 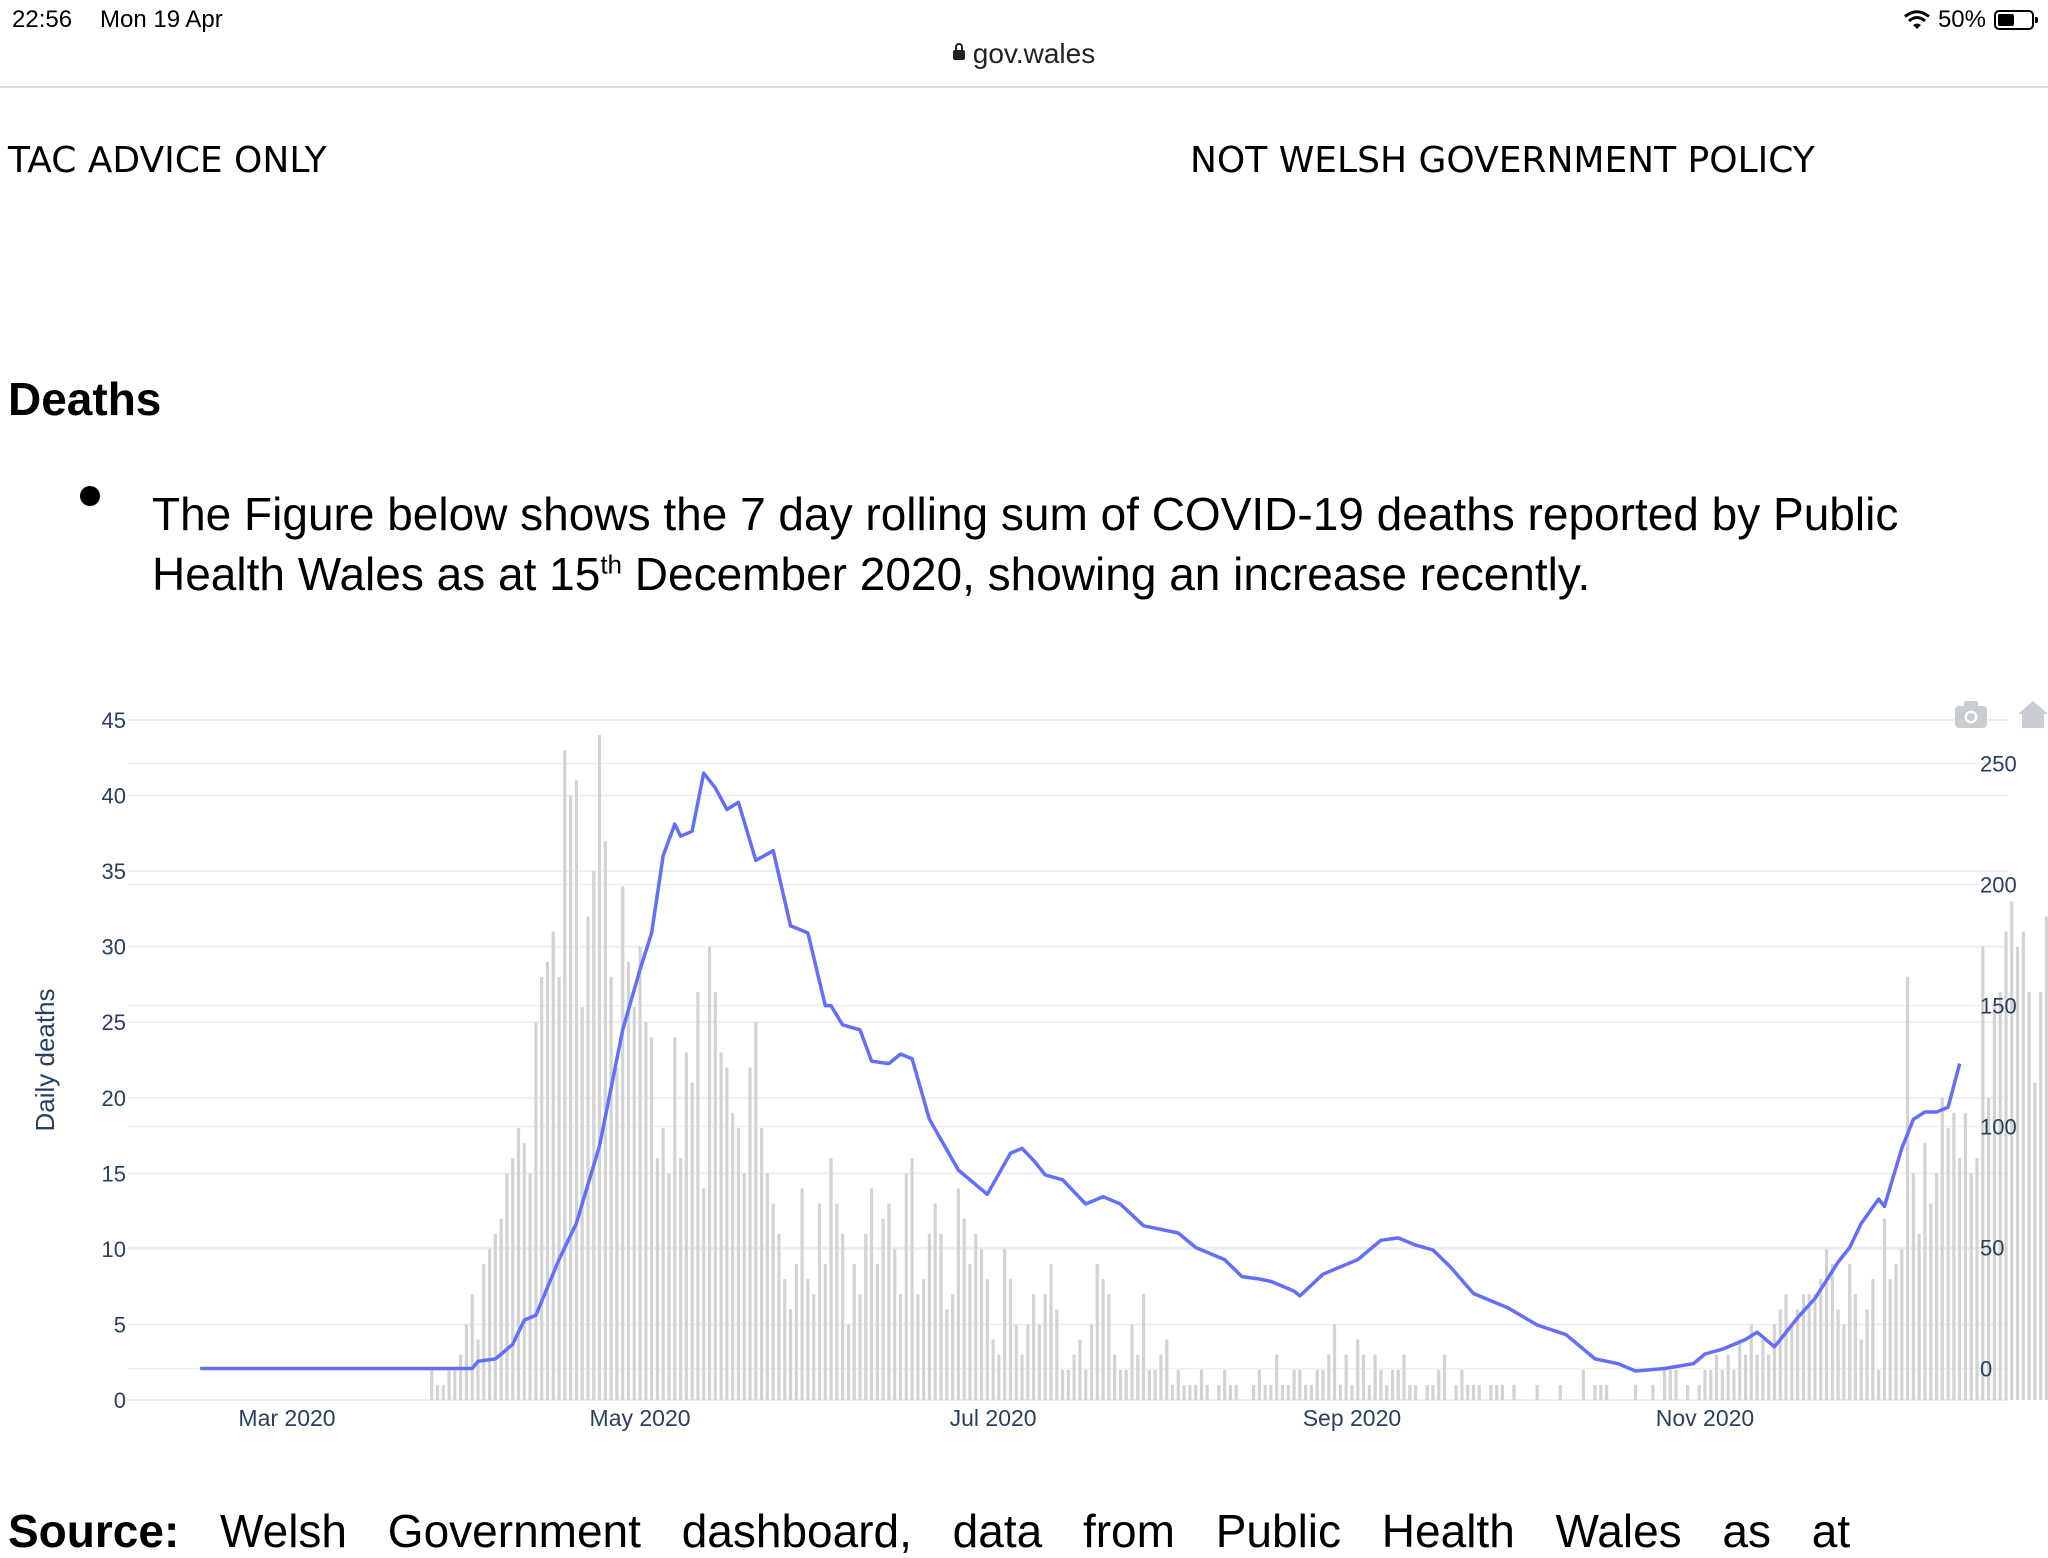 What do you see at coordinates (167, 160) in the screenshot?
I see `header-left-label: TAC ADVICE ONLY` at bounding box center [167, 160].